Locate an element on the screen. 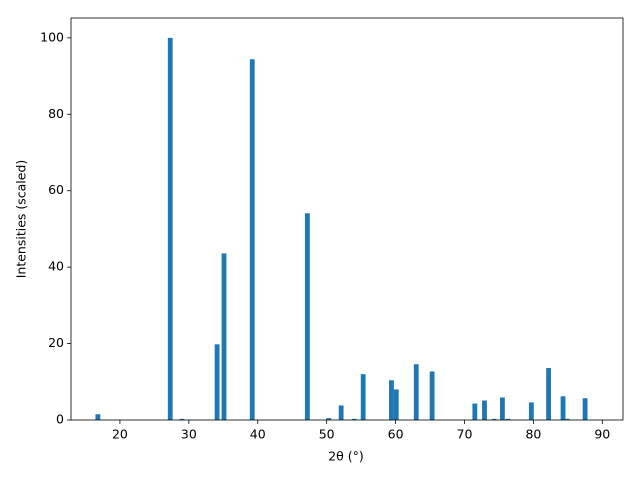 The image size is (640, 480). x-tick-label: 40 is located at coordinates (258, 434).